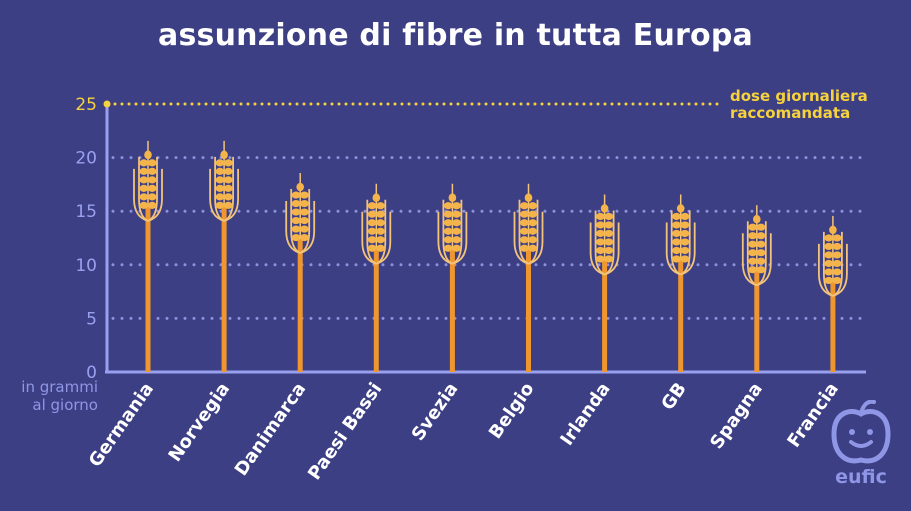 Image resolution: width=911 pixels, height=511 pixels. I want to click on category-label: GB, so click(674, 396).